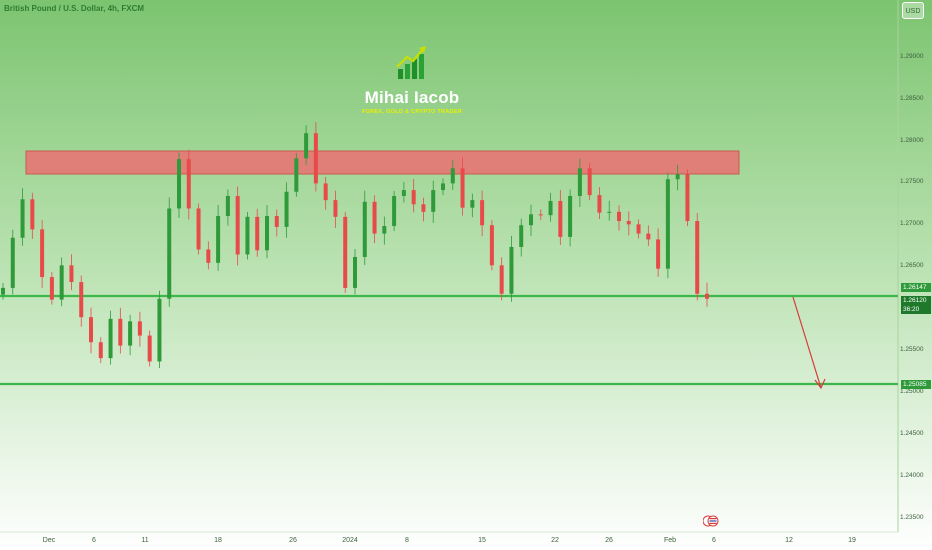 The height and width of the screenshot is (550, 932). What do you see at coordinates (912, 433) in the screenshot?
I see `y-tick-label: 1.24500` at bounding box center [912, 433].